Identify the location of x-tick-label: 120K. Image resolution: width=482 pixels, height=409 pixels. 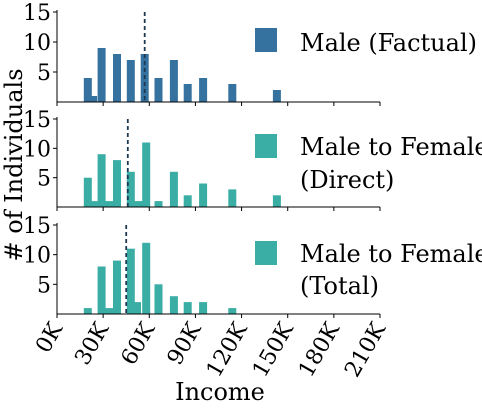
(227, 350).